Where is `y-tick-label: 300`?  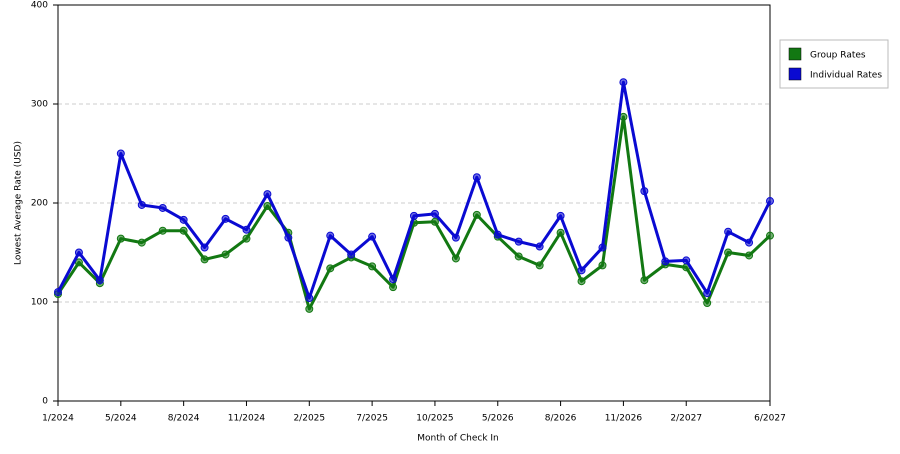
y-tick-label: 300 is located at coordinates (39, 105).